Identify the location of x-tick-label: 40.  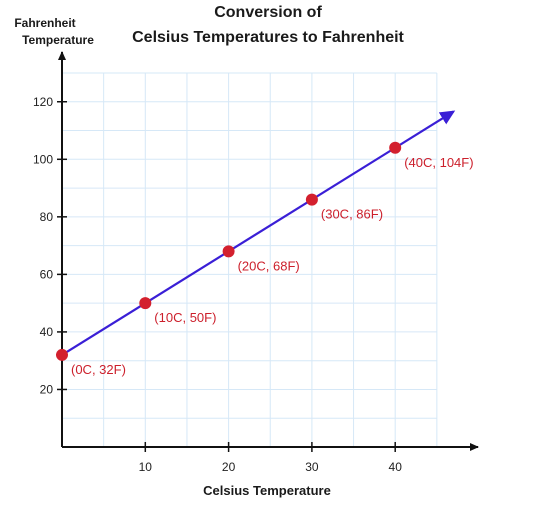
(396, 467).